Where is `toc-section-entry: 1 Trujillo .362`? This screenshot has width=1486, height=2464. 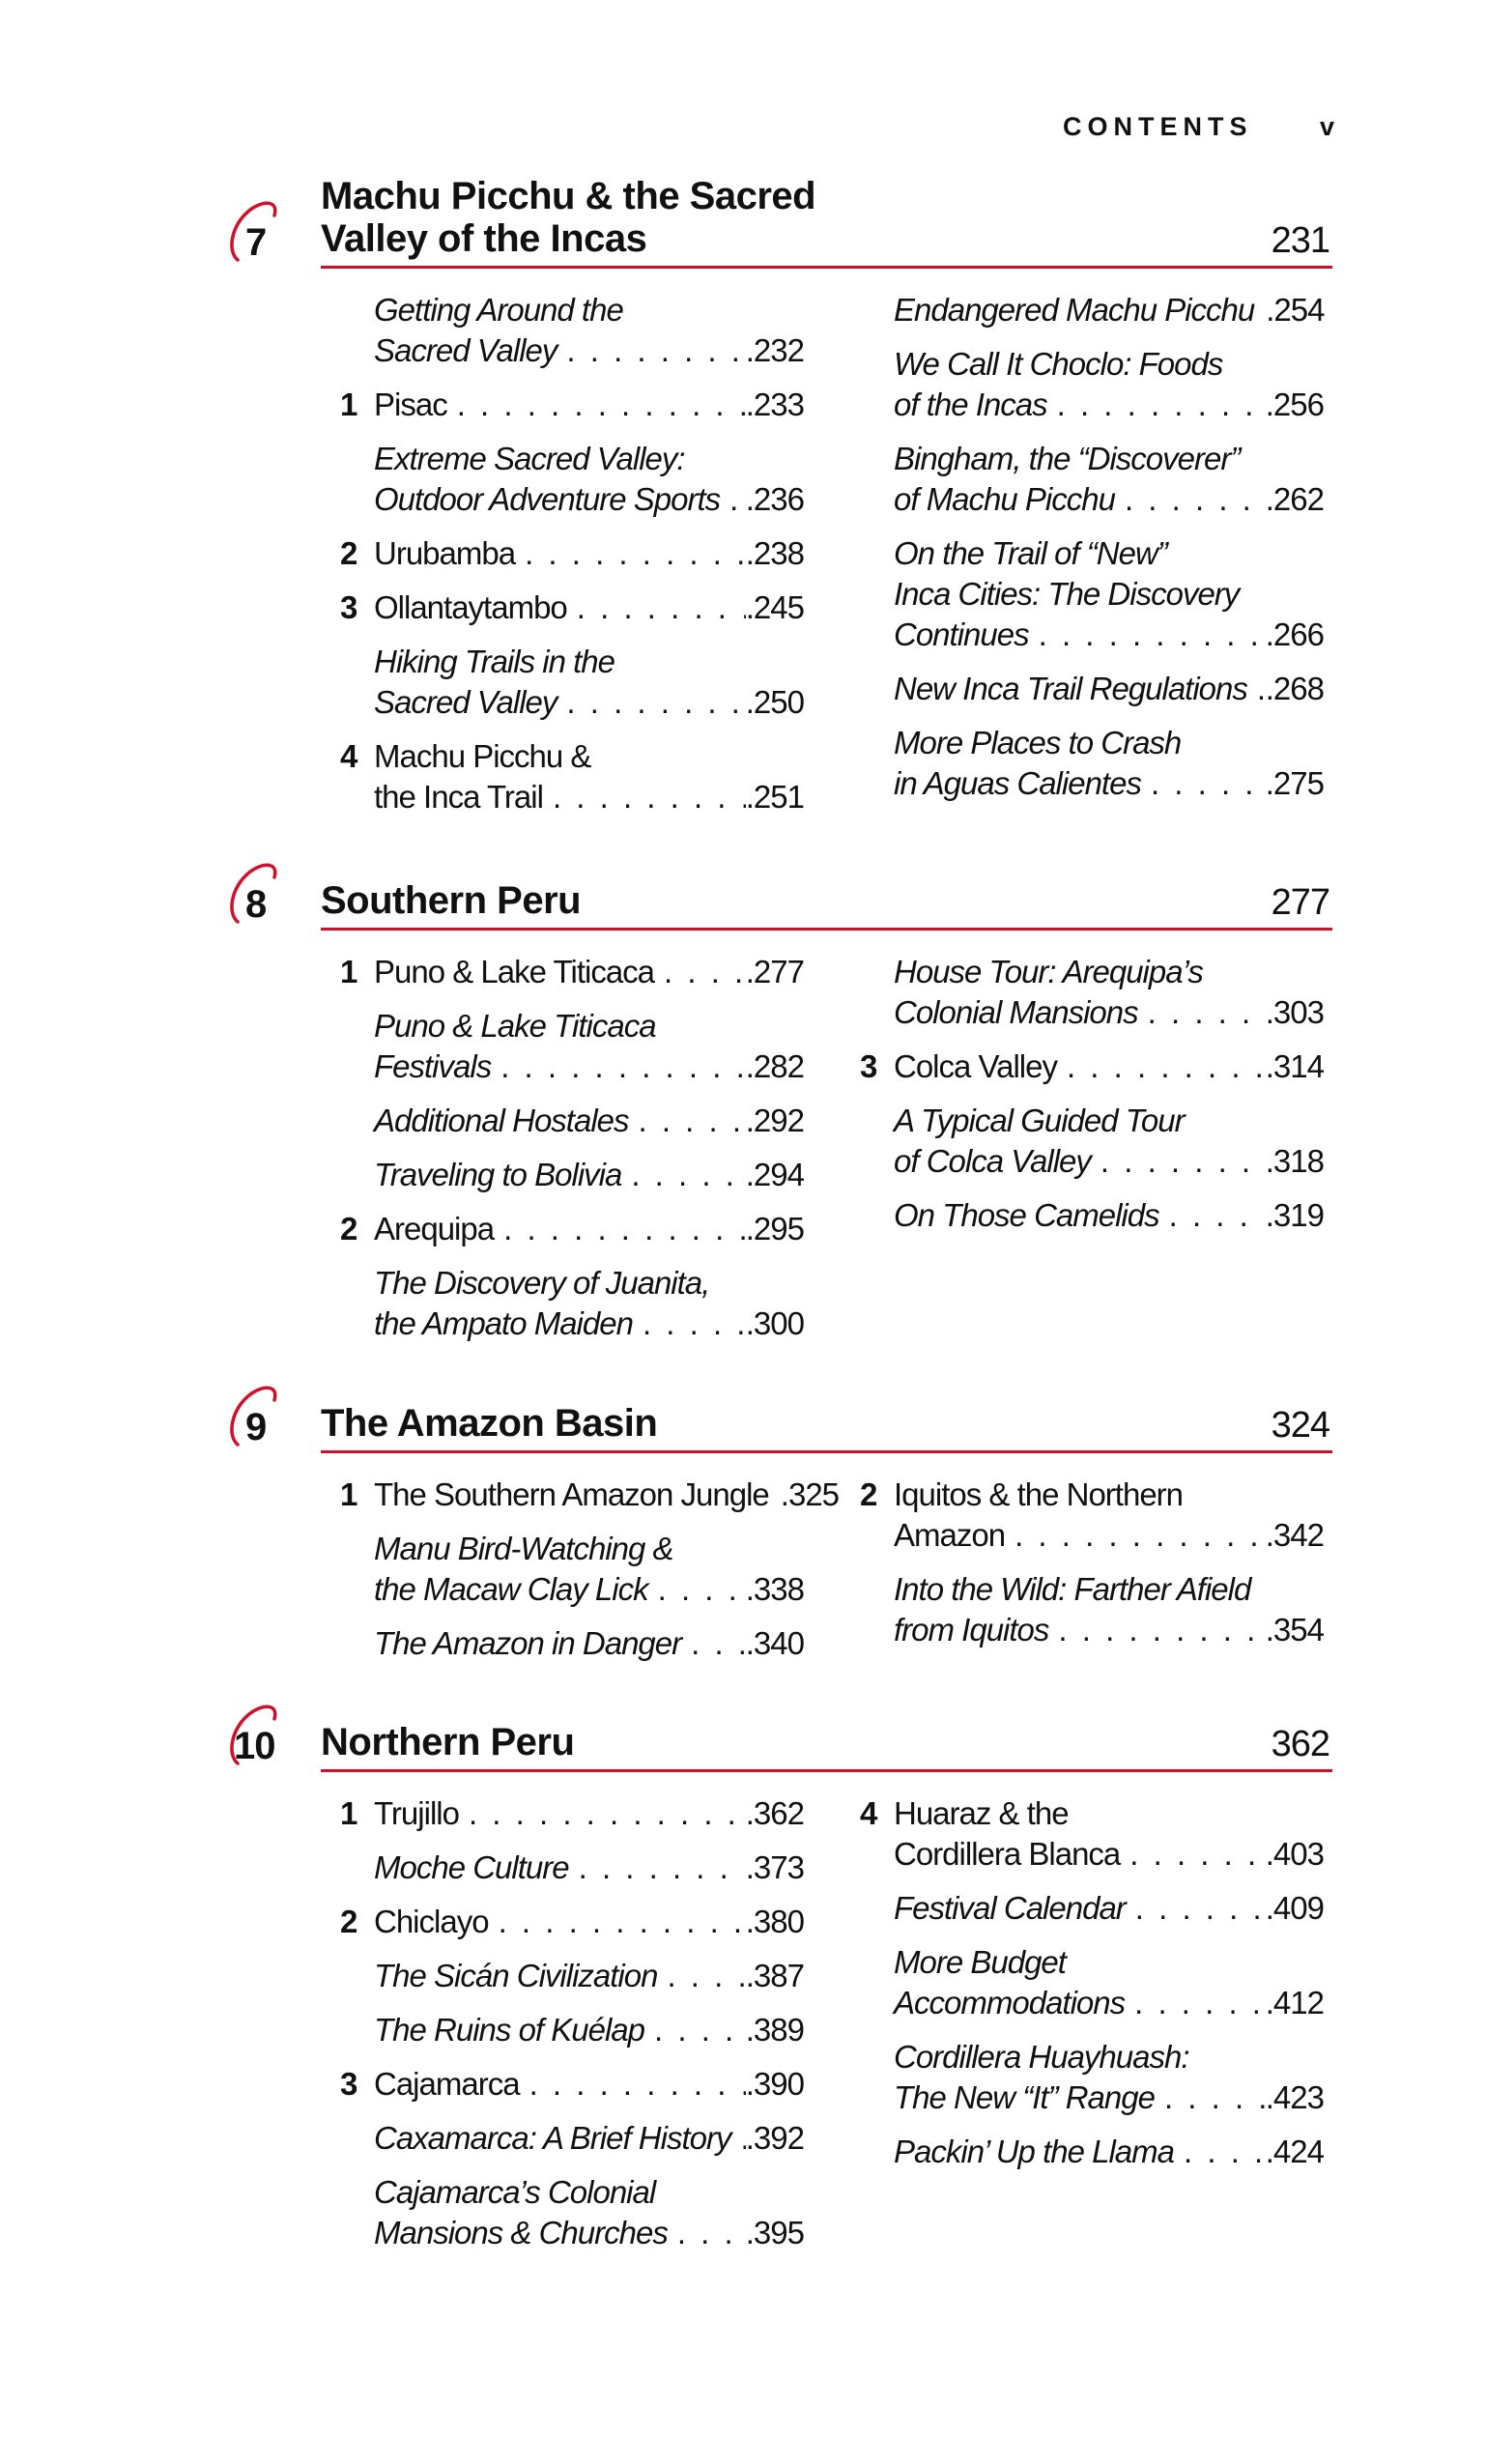 toc-section-entry: 1 Trujillo .362 is located at coordinates (572, 1813).